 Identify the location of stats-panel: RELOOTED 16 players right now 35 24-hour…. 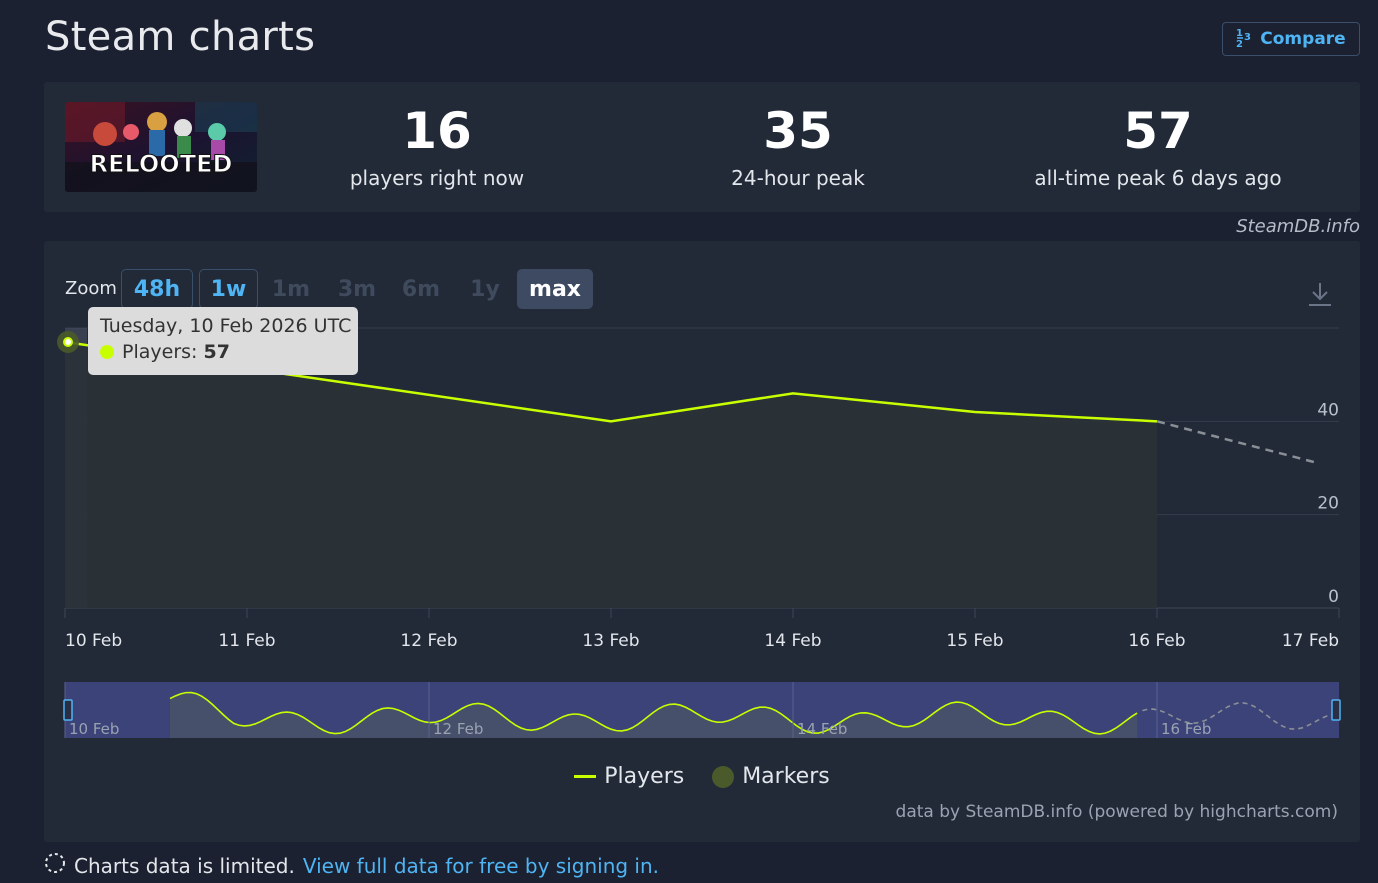
(702, 147).